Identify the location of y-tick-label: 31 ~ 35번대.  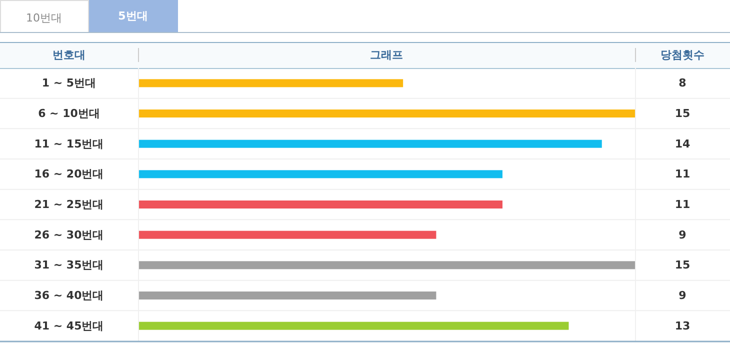
(69, 265).